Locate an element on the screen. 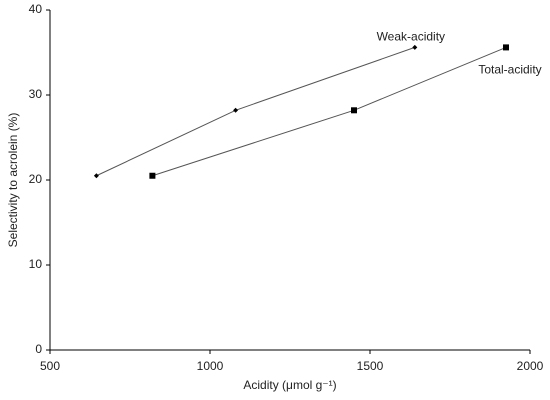  x-tick-label: 1500 is located at coordinates (370, 366).